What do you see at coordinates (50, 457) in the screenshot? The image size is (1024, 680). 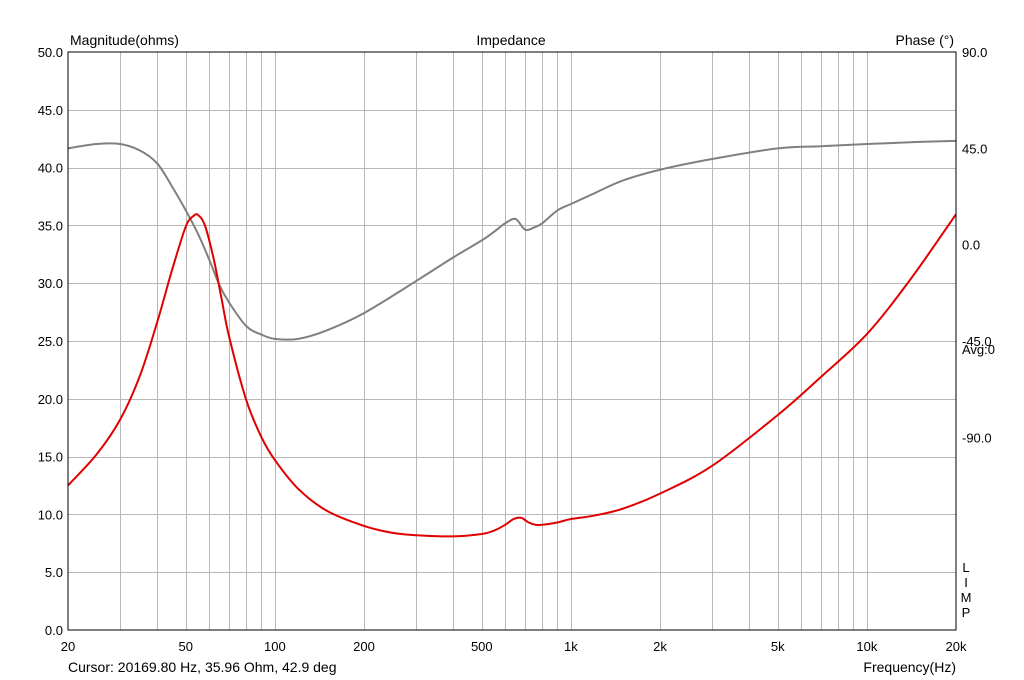 I see `y-left-tick-label: 15.0` at bounding box center [50, 457].